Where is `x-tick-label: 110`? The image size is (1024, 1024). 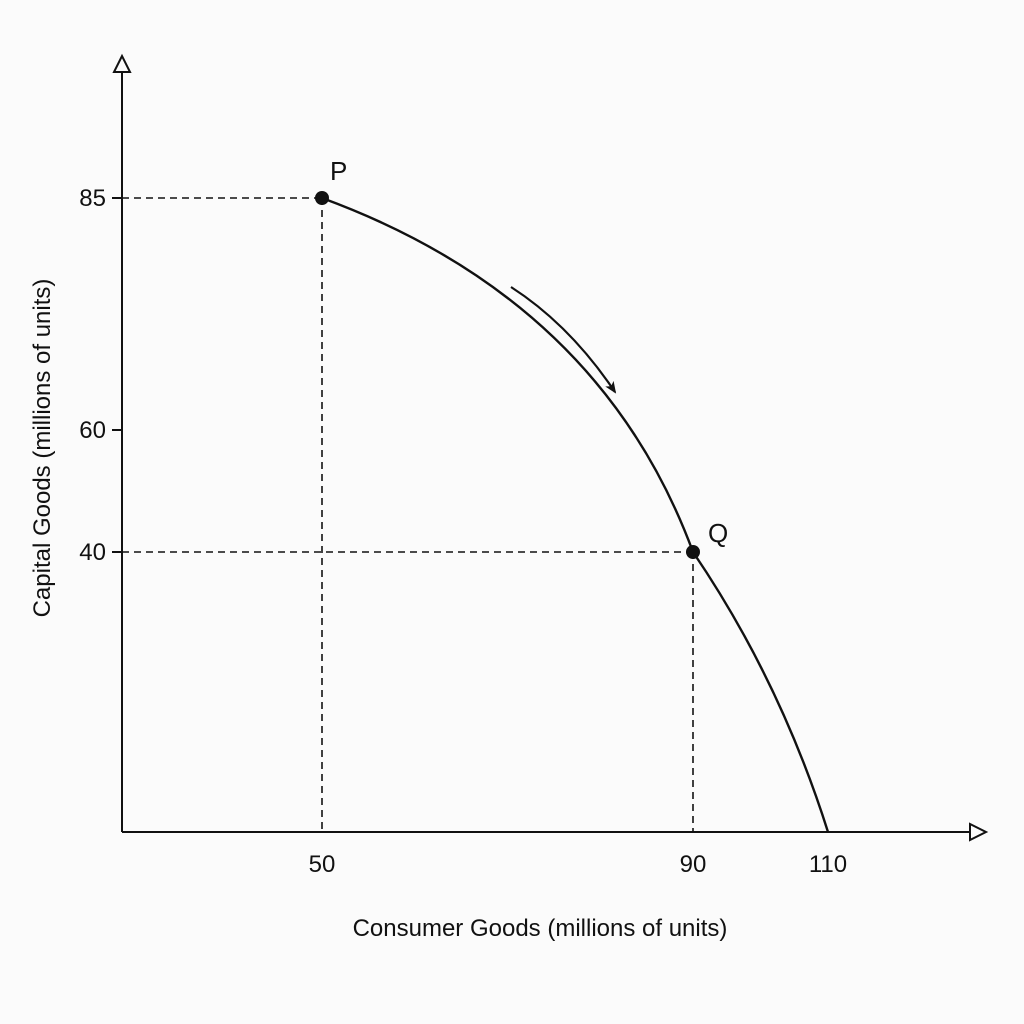 x-tick-label: 110 is located at coordinates (828, 864).